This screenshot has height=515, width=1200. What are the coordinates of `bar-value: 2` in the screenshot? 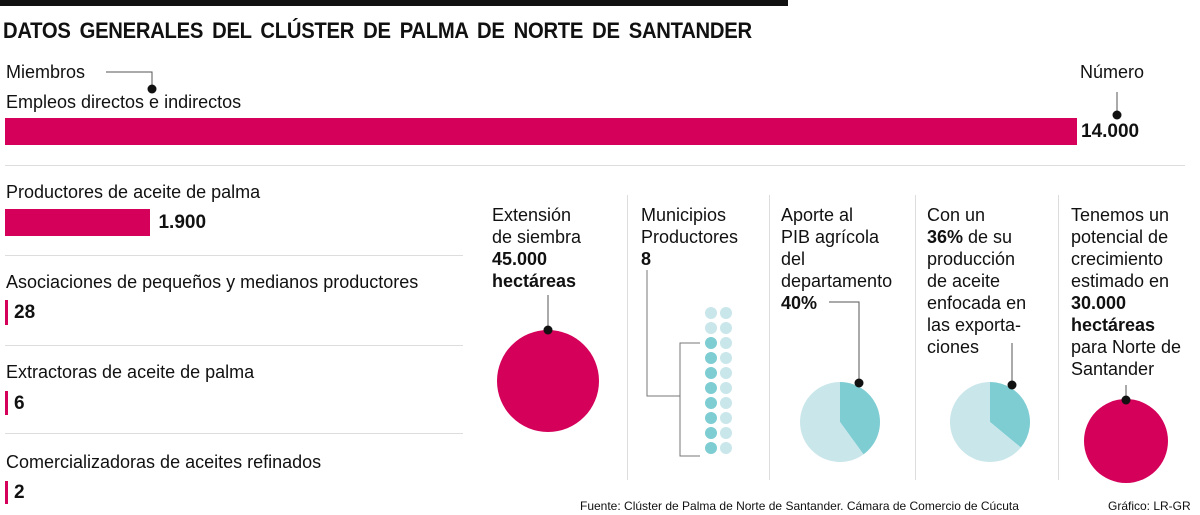 It's located at (19, 492).